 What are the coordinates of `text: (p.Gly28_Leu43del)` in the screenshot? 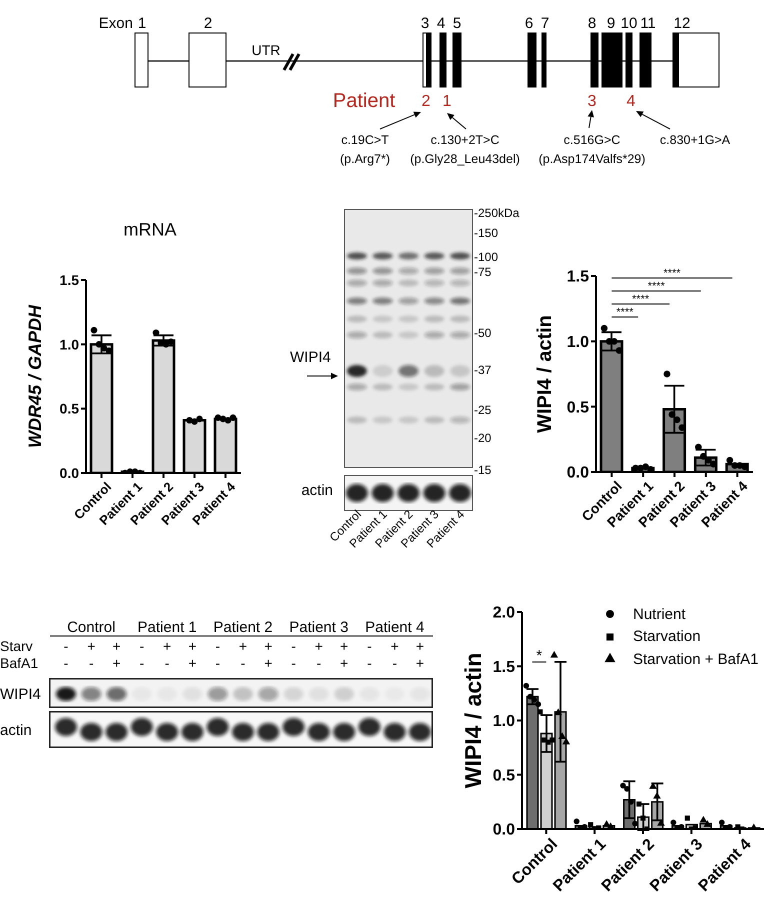 It's located at (465, 159).